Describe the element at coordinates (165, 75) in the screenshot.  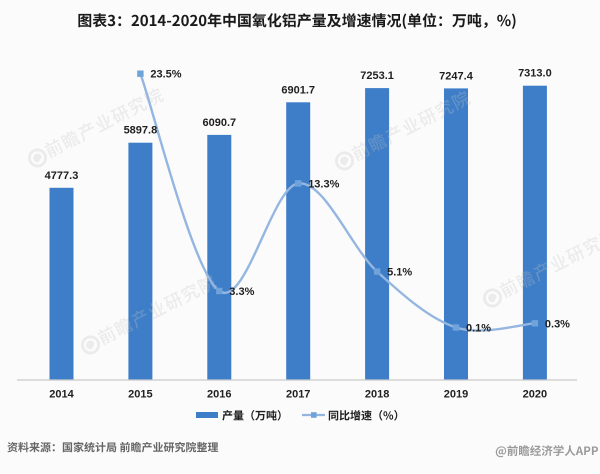
I see `svg-text: 23.5%` at that location.